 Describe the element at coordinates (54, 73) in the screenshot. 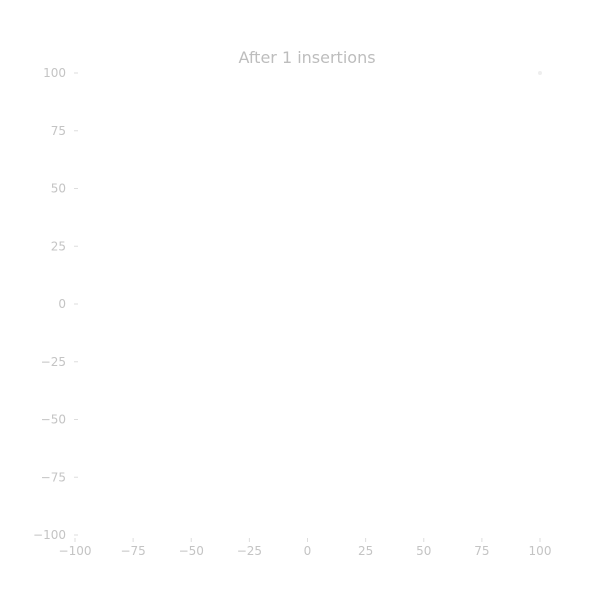

I see `y-tick-label: 100` at that location.